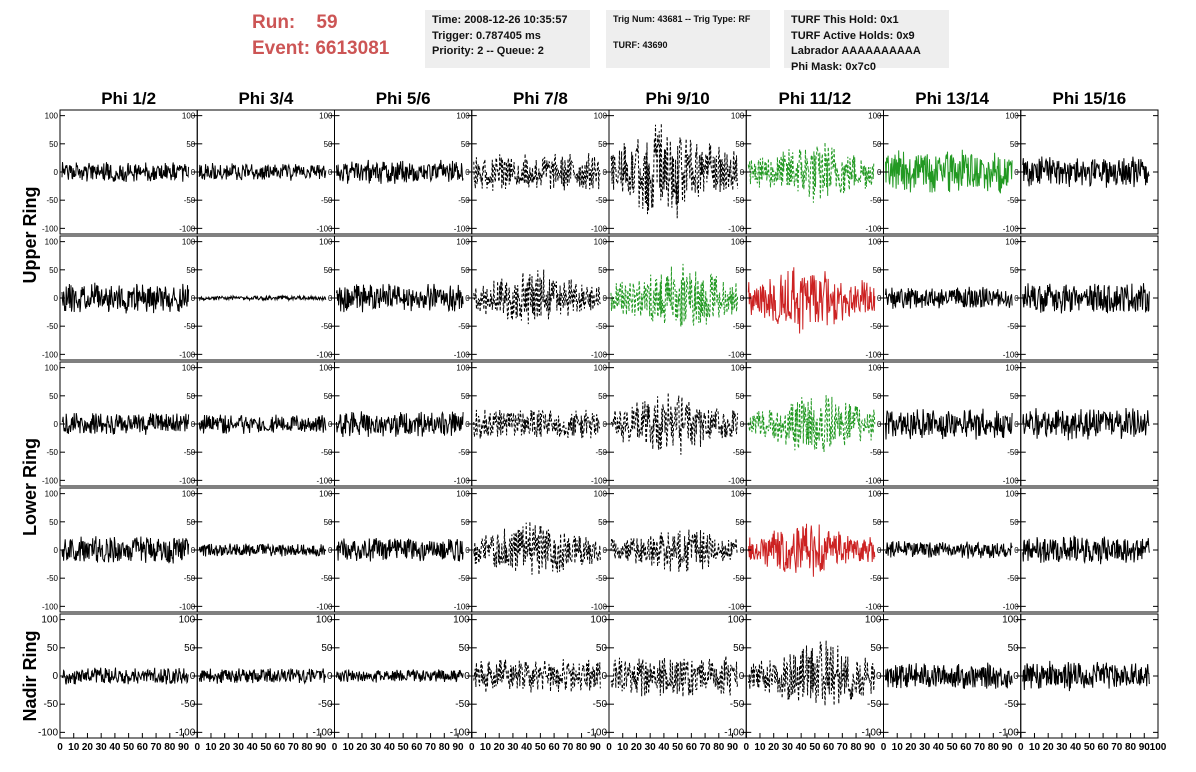  I want to click on column-title: Phi 11/12, so click(814, 98).